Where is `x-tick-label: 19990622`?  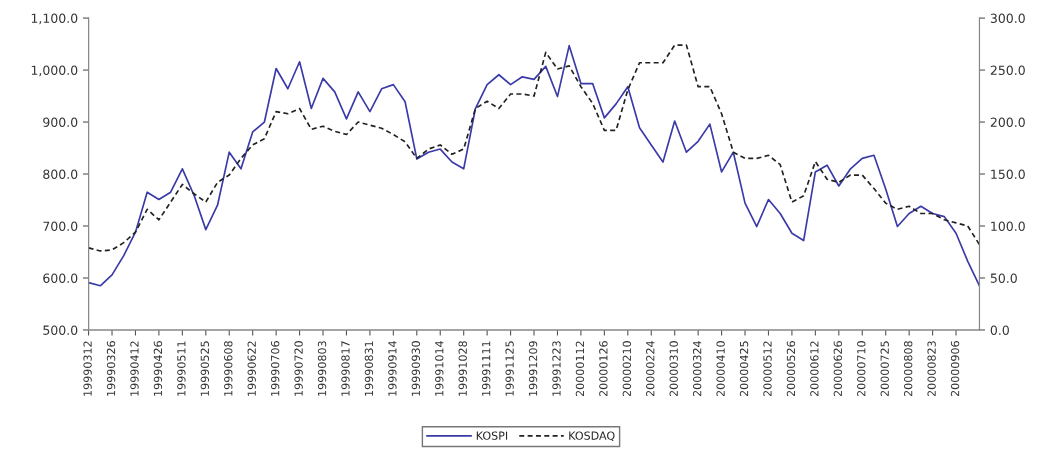 x-tick-label: 19990622 is located at coordinates (251, 368).